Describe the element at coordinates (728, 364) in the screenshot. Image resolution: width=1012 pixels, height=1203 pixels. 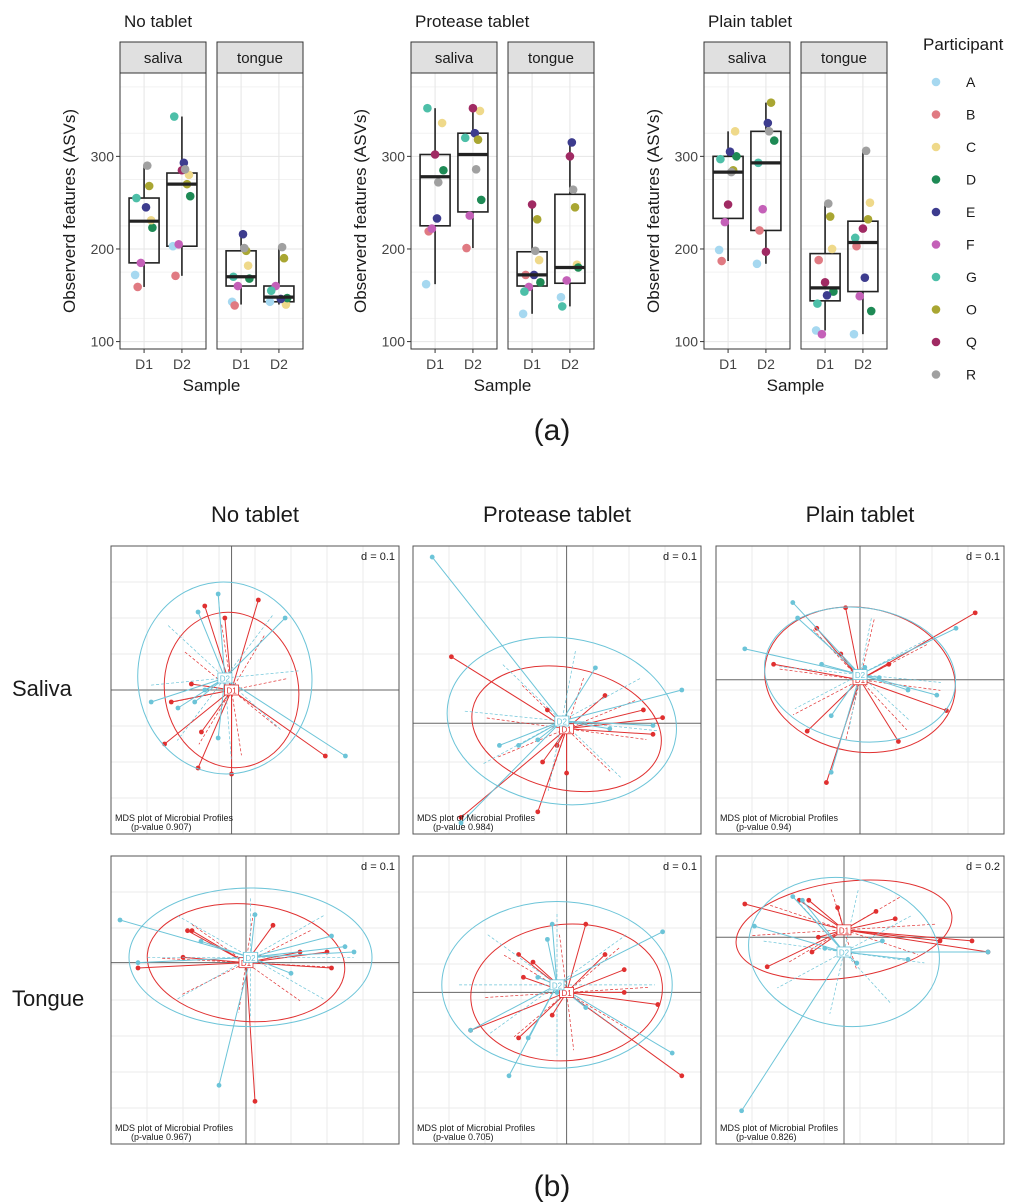
I see `x-tick-label: D1` at that location.